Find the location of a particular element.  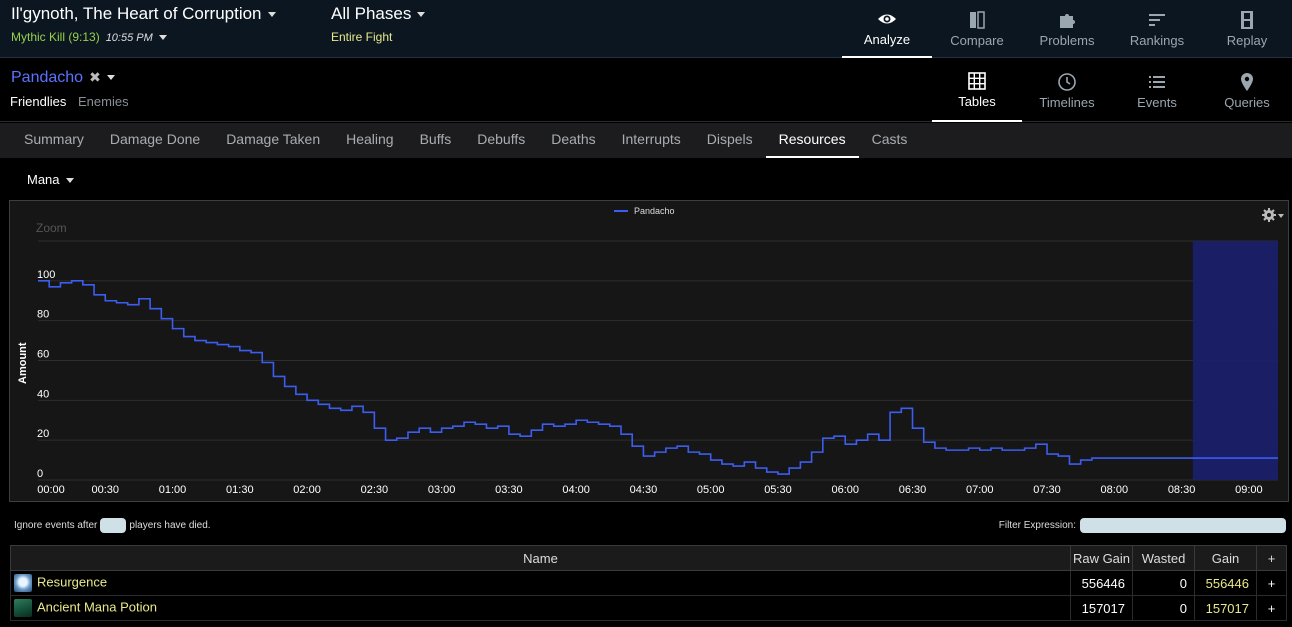

view-nav: Tables Timelines Events Queries is located at coordinates (1112, 90).